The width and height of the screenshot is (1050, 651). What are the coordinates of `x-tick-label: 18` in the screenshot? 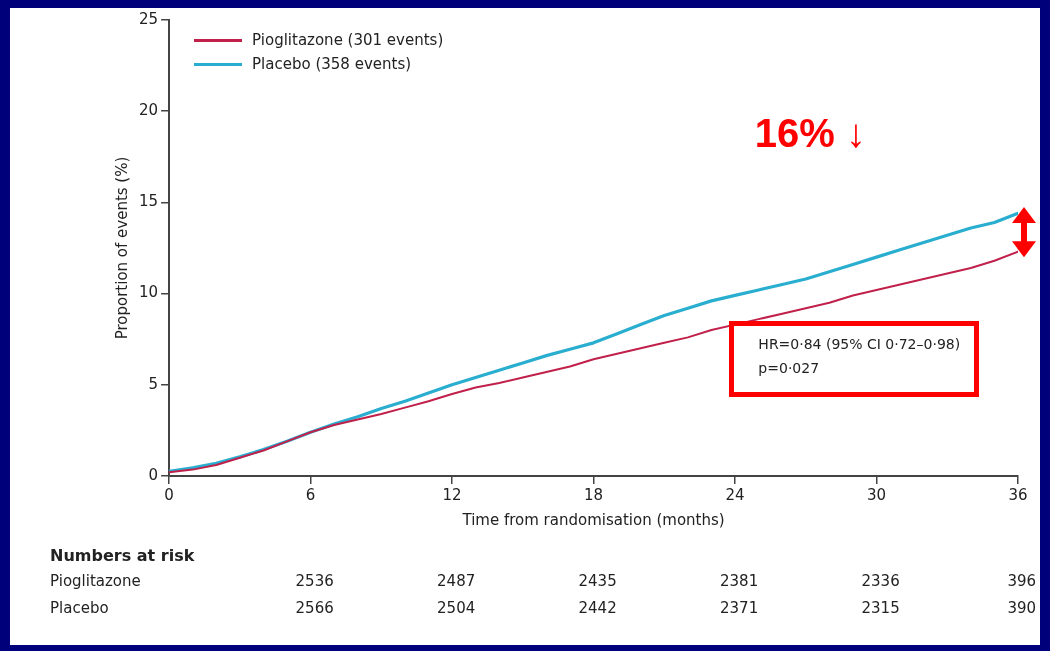 It's located at (594, 494).